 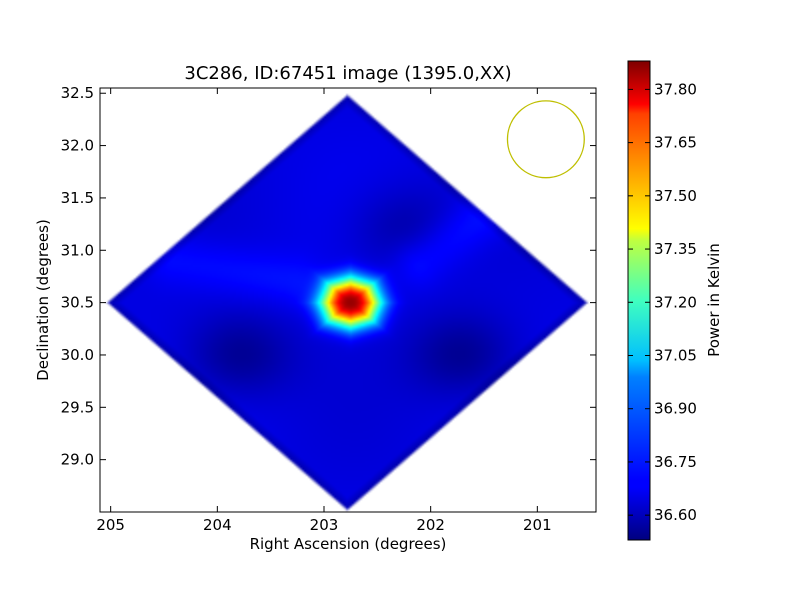 What do you see at coordinates (537, 525) in the screenshot?
I see `x-tick-label: 201` at bounding box center [537, 525].